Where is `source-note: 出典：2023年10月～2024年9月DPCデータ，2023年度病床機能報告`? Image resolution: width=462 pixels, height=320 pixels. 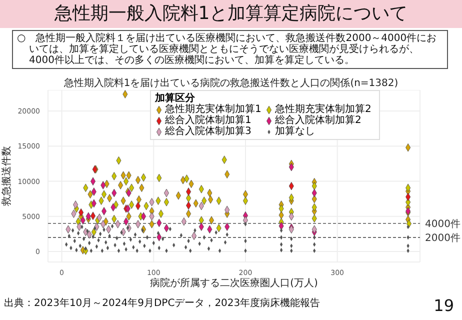
source-note: 出典：2023年10月～2024年9月DPCデータ，2023年度病床機能報告 is located at coordinates (162, 304).